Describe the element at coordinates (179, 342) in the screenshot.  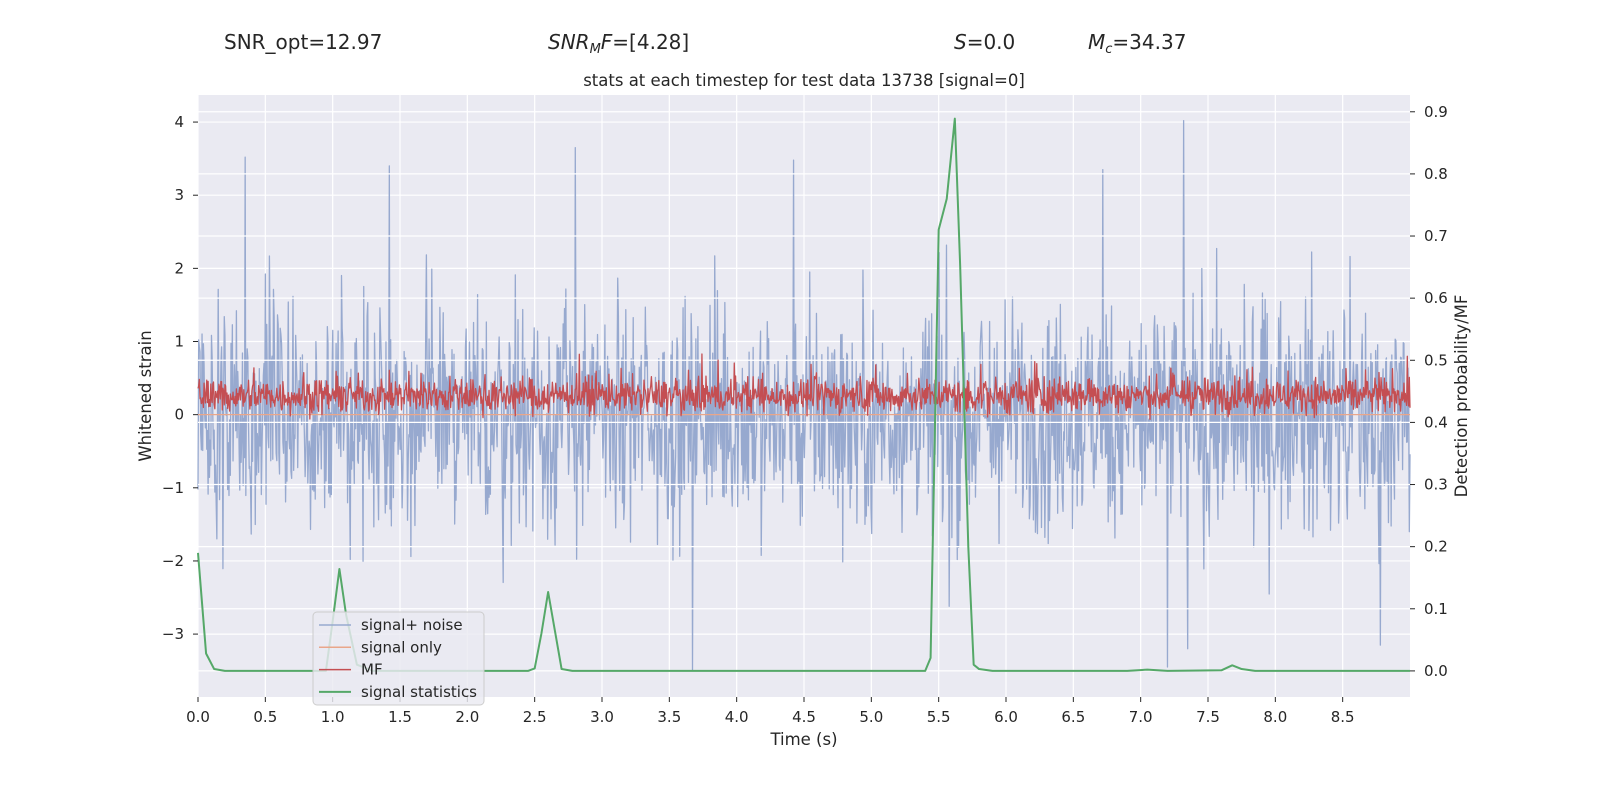
I see `left-tick-label: 1` at that location.